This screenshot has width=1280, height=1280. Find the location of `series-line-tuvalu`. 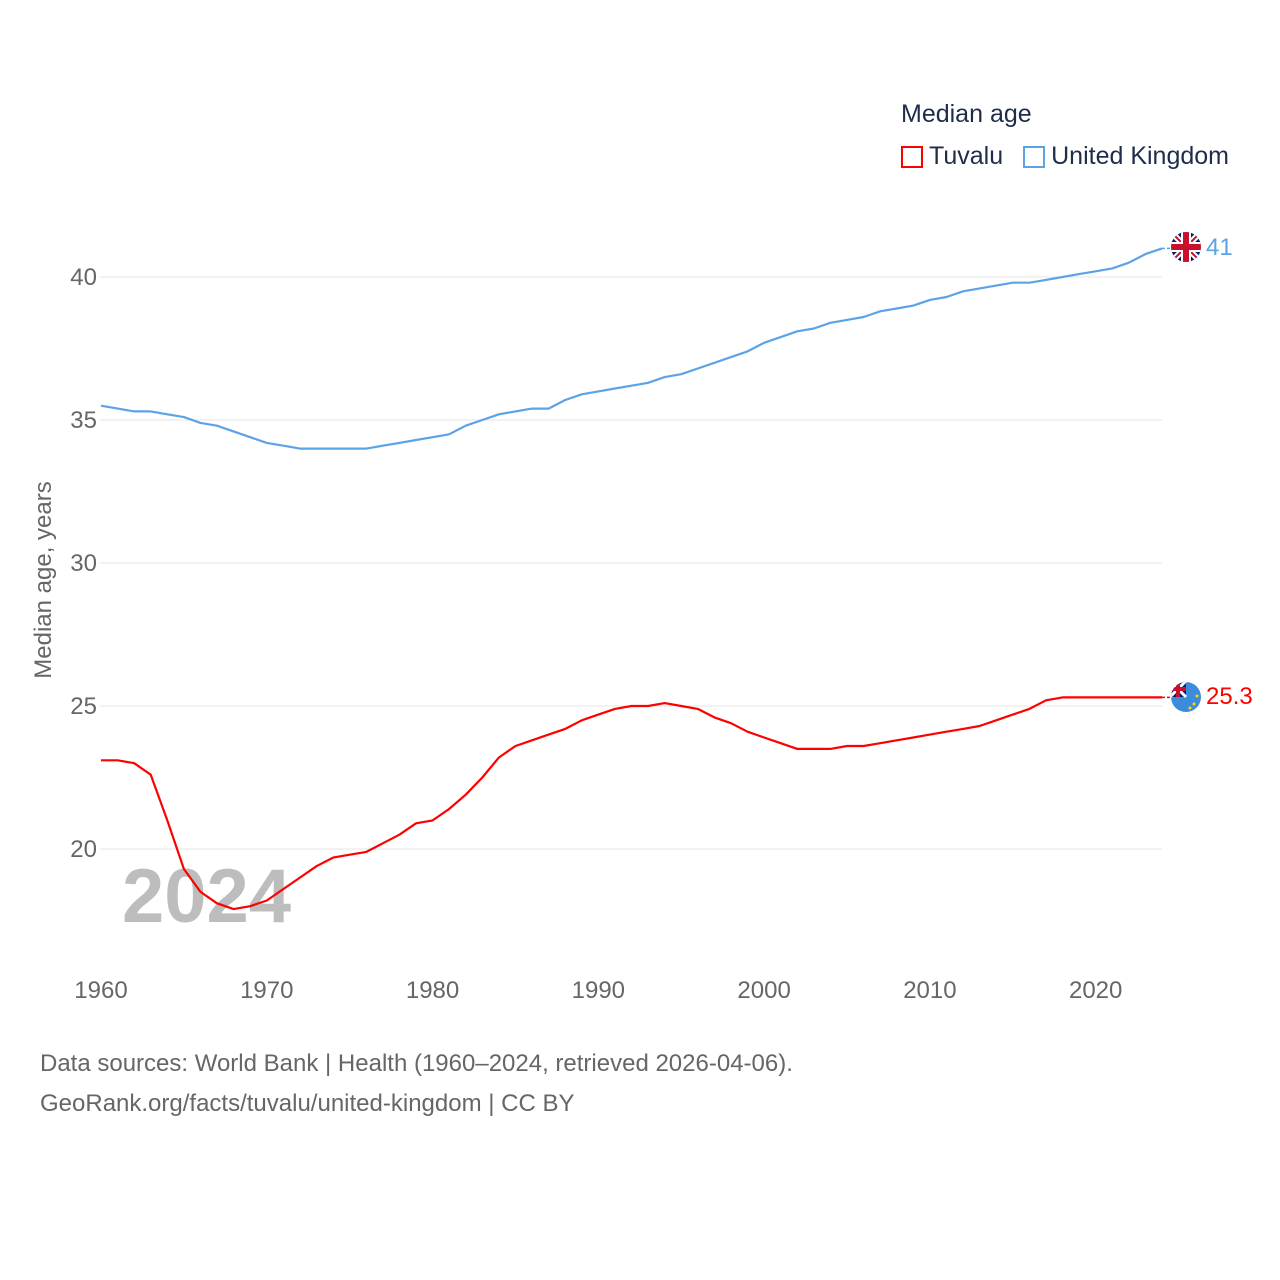

series-line-tuvalu is located at coordinates (631, 803).